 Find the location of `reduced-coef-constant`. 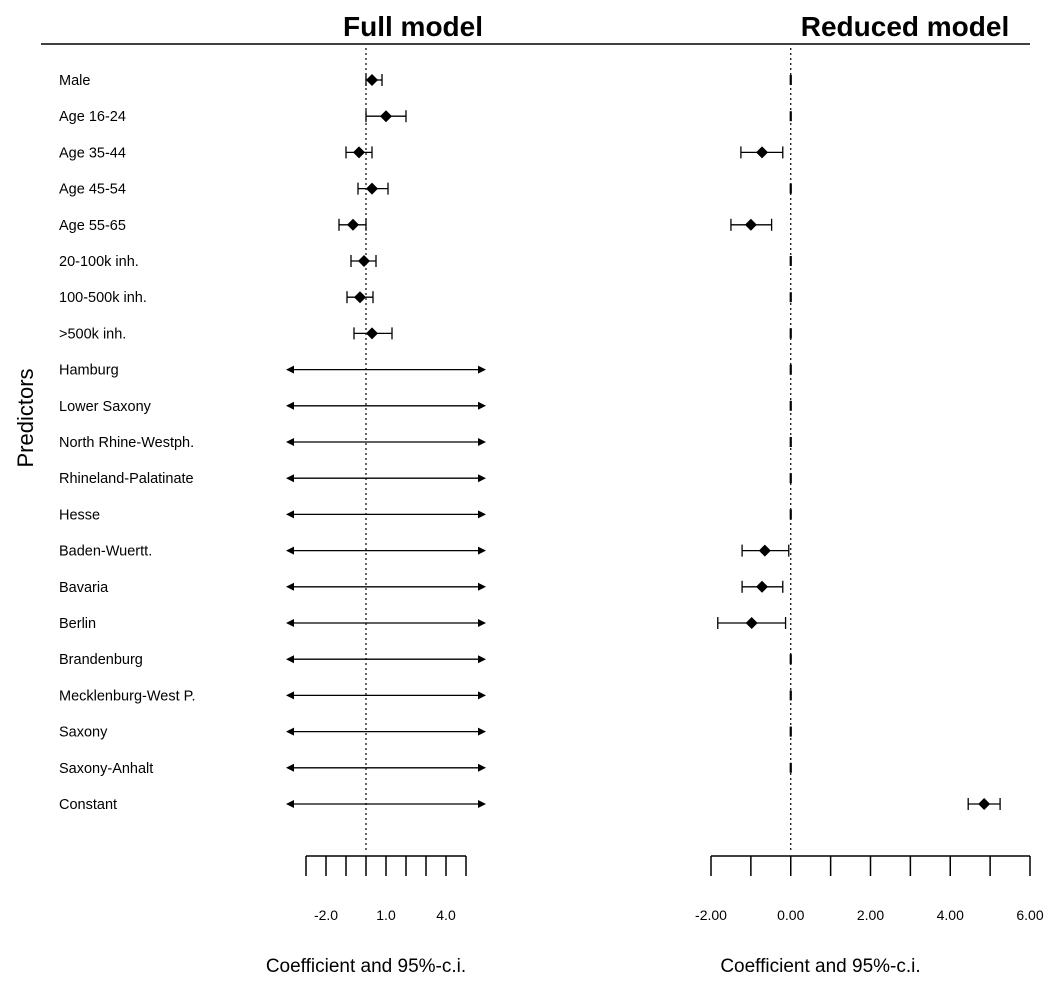

reduced-coef-constant is located at coordinates (984, 804).